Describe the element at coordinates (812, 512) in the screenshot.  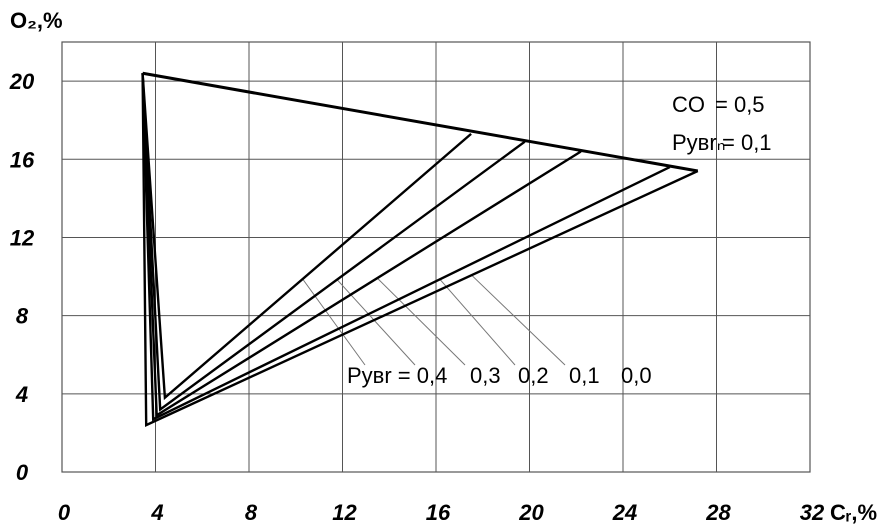
I see `x-tick-label: 32` at that location.